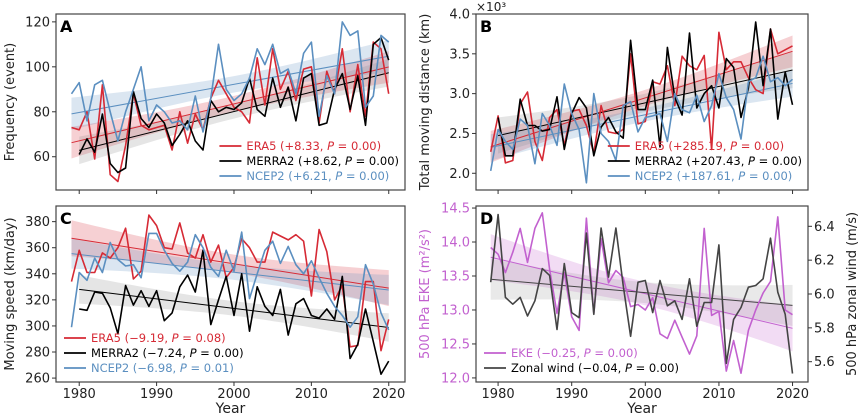  Describe the element at coordinates (824, 362) in the screenshot. I see `y-tick-label-right: 5.6` at that location.